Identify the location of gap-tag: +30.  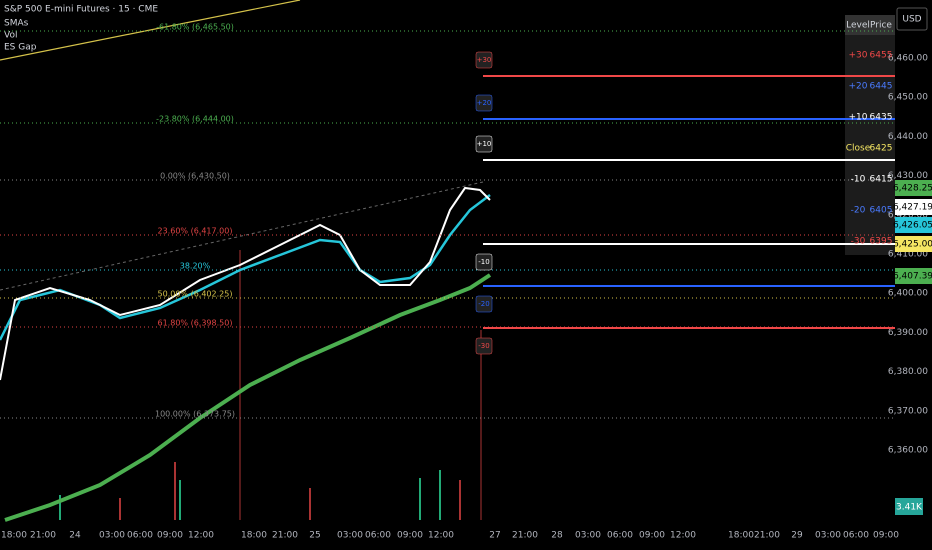
(484, 60).